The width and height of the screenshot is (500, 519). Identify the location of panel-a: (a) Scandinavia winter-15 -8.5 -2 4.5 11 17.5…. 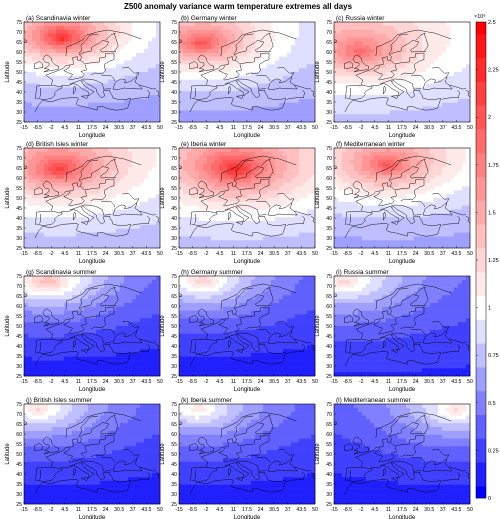
(84, 77).